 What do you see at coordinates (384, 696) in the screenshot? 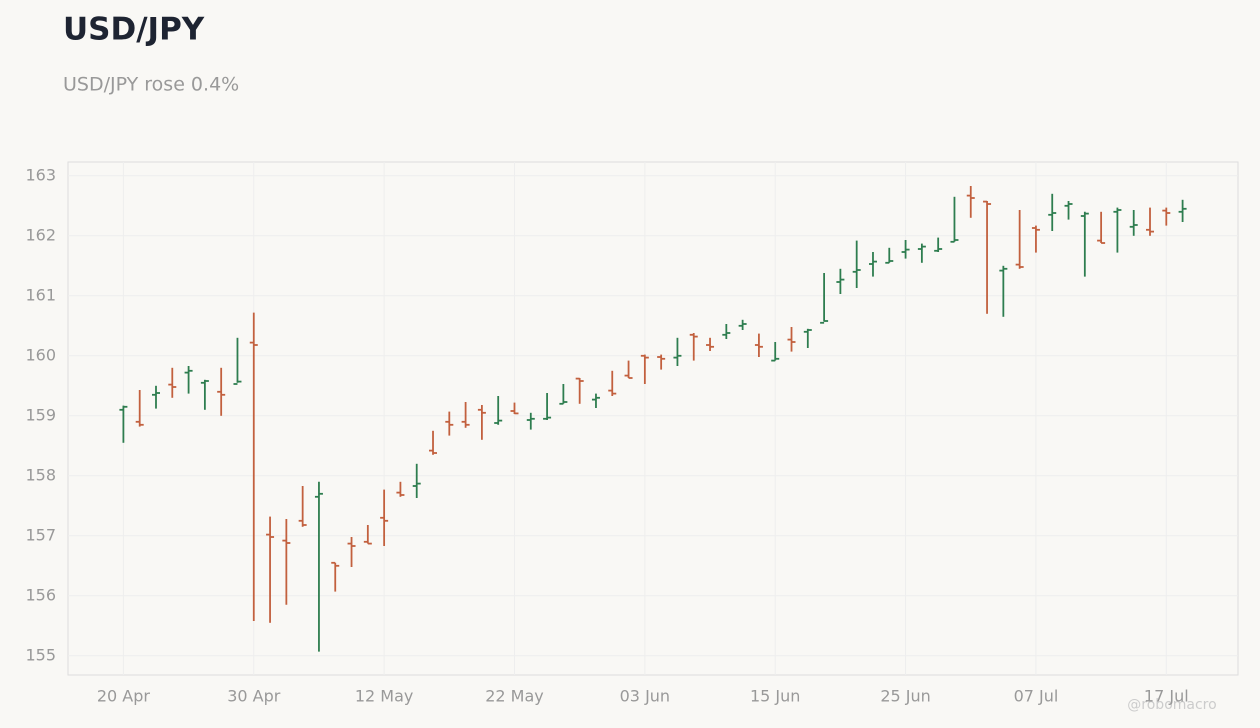
I see `x-tick-label: 12 May` at bounding box center [384, 696].